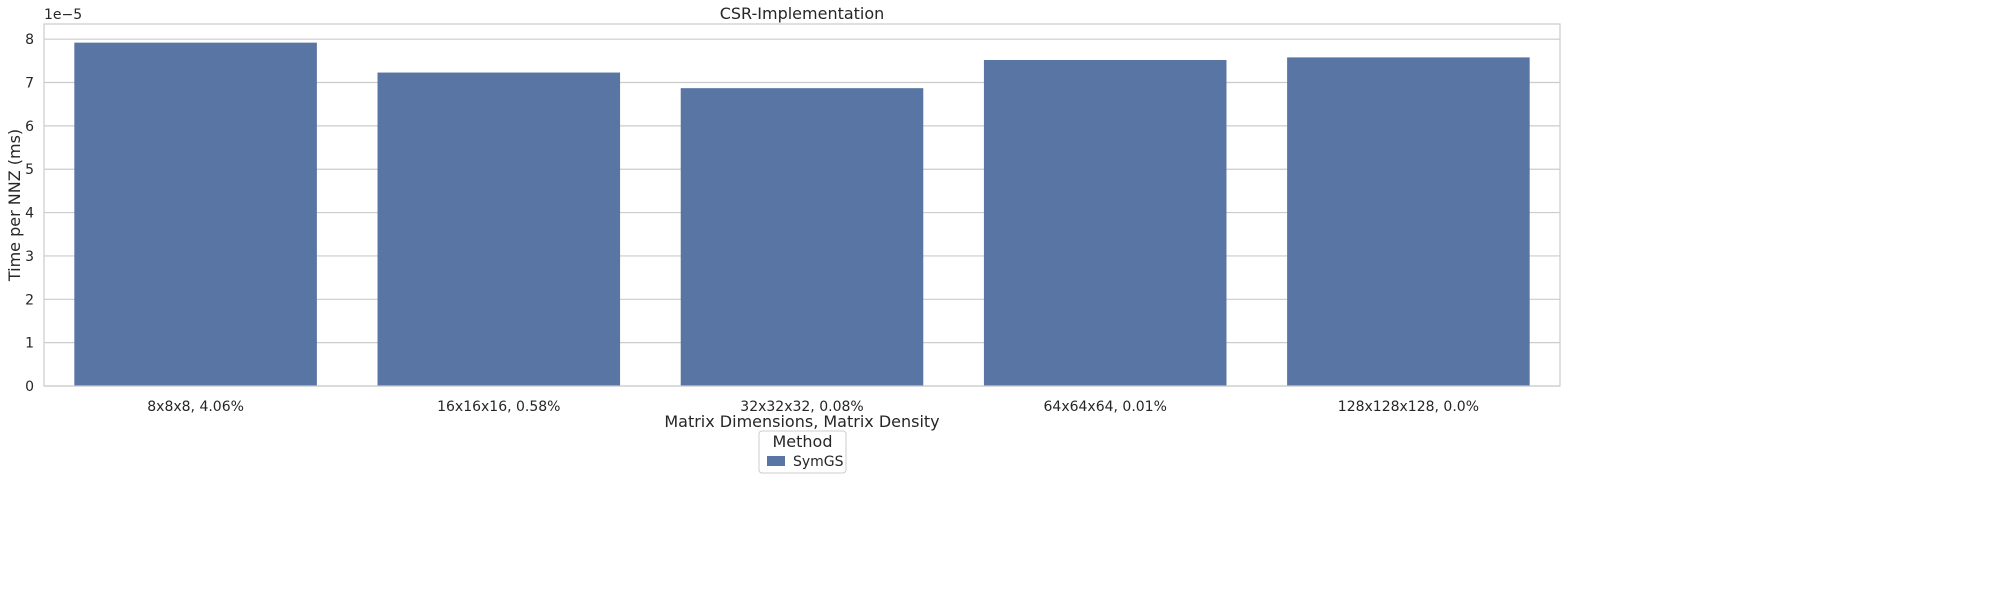 This screenshot has width=2004, height=614. What do you see at coordinates (14, 205) in the screenshot?
I see `y-axis-label: Time per NNZ (ms)` at bounding box center [14, 205].